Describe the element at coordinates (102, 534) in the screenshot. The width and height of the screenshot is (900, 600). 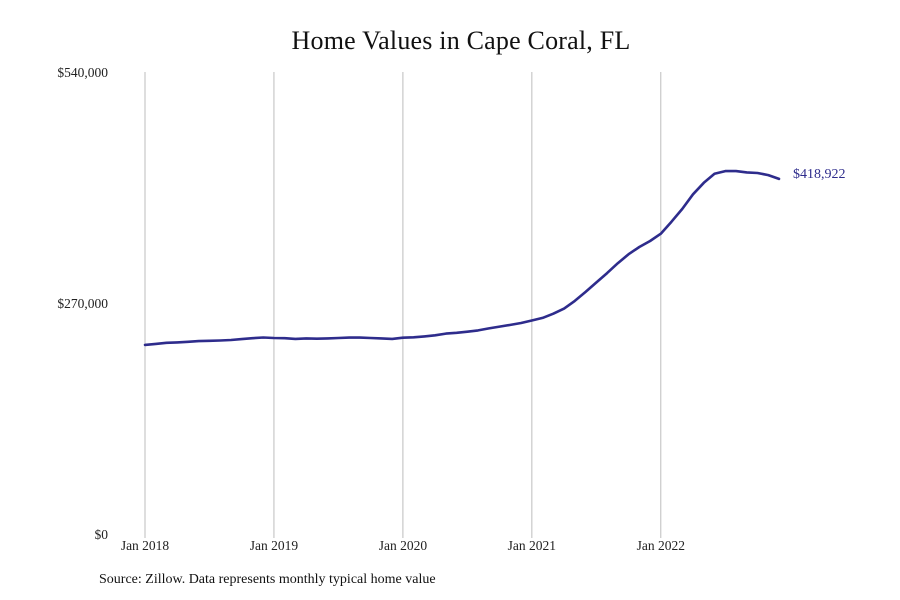
I see `y-tick-label: $0` at that location.